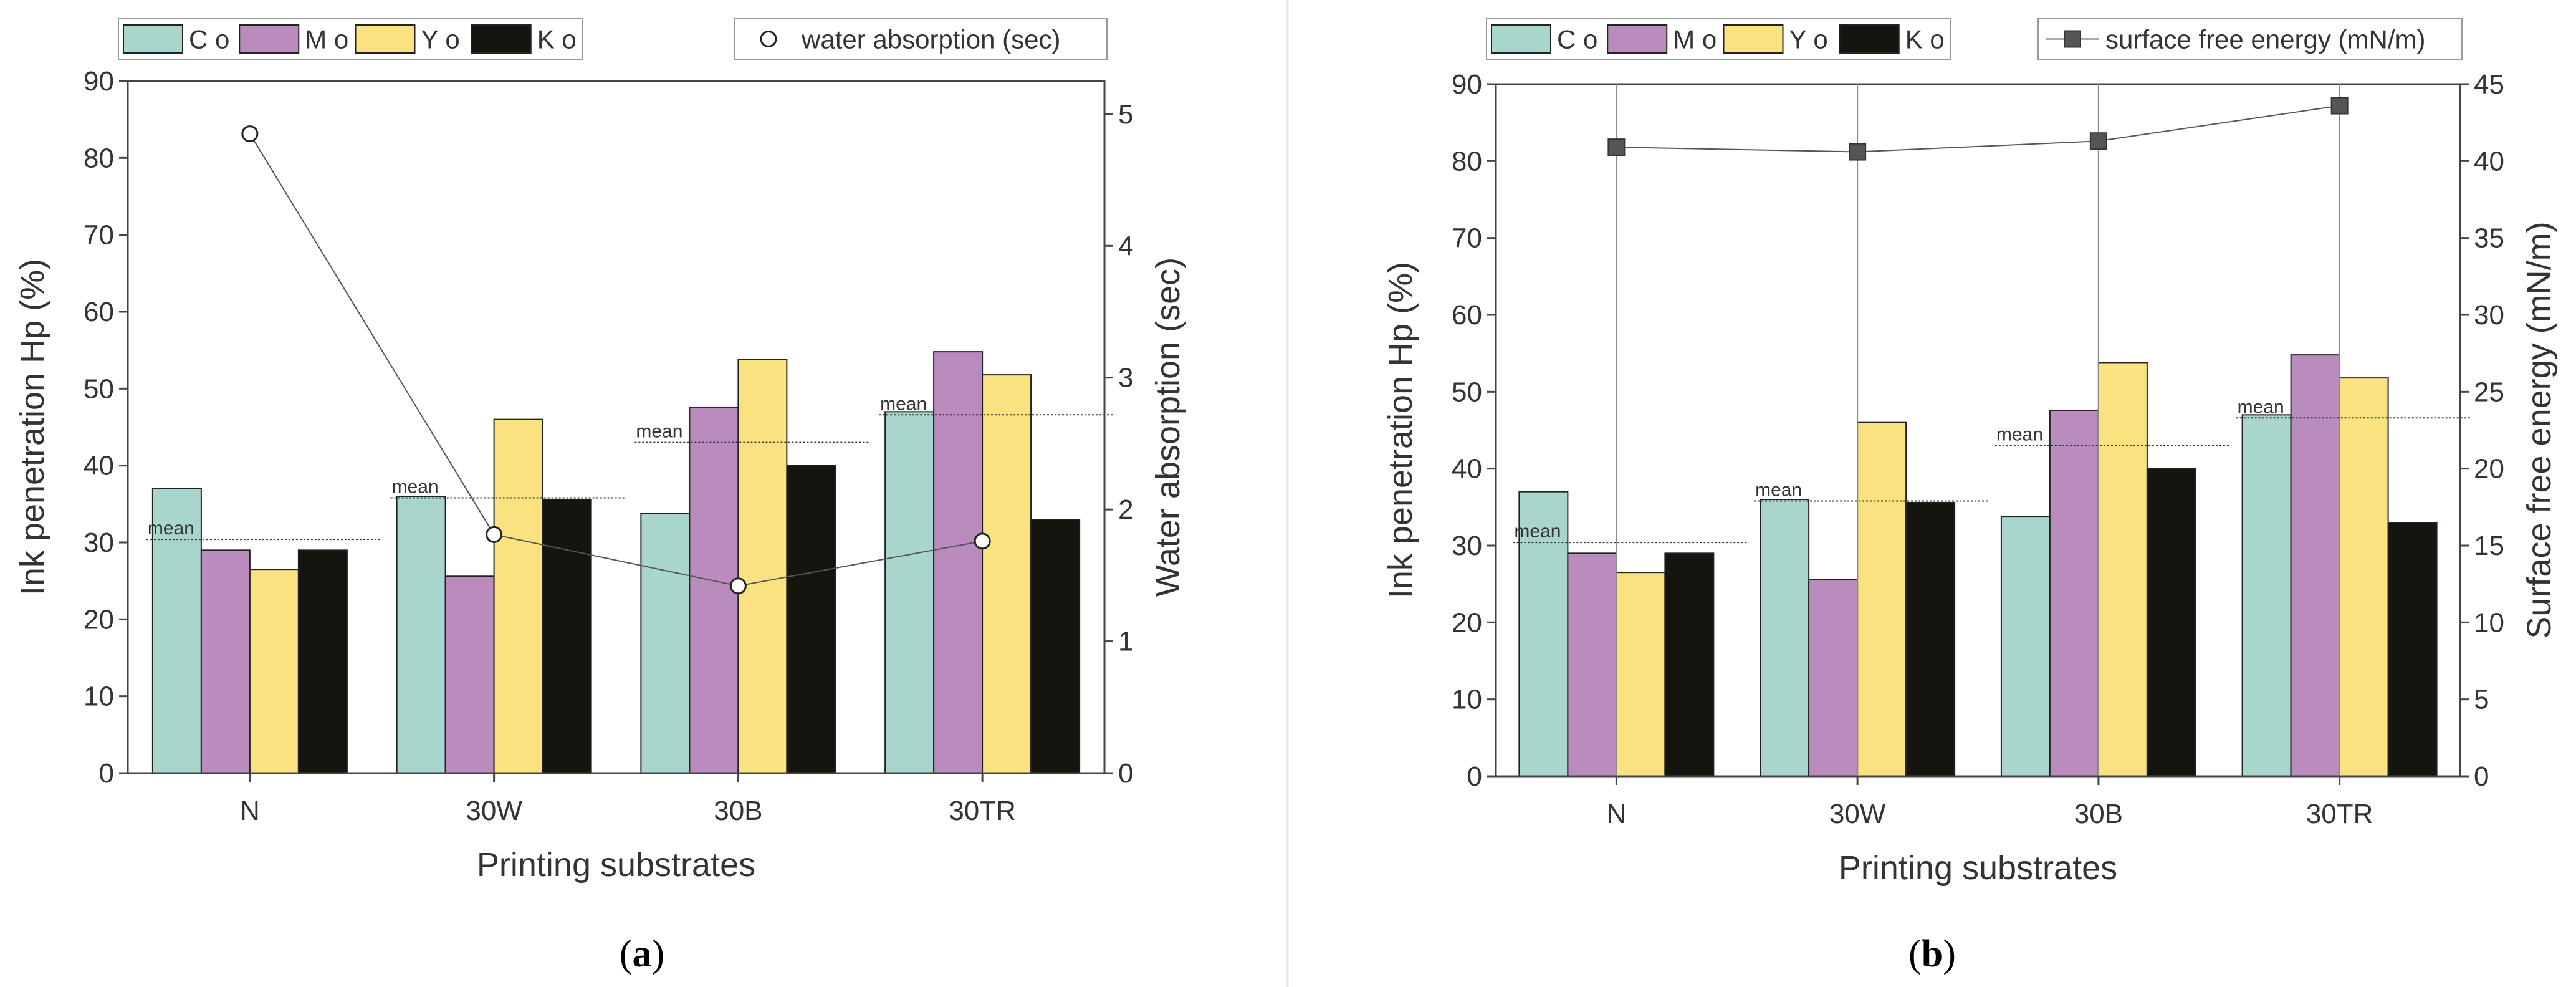  What do you see at coordinates (1168, 428) in the screenshot?
I see `y-axis-title-right: Water absorption (sec)` at bounding box center [1168, 428].